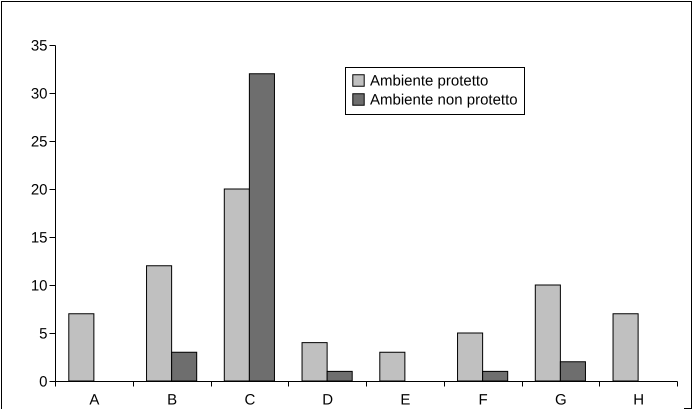  Describe the element at coordinates (638, 400) in the screenshot. I see `x-tick-label: H` at that location.